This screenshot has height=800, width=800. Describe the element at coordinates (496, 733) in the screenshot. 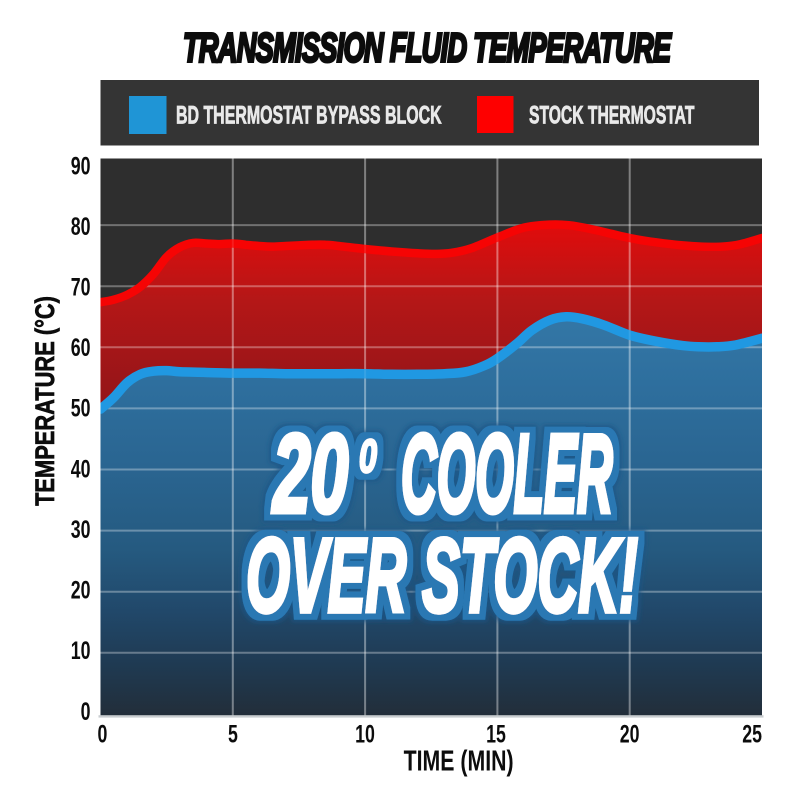

I see `svg-text: 15` at that location.